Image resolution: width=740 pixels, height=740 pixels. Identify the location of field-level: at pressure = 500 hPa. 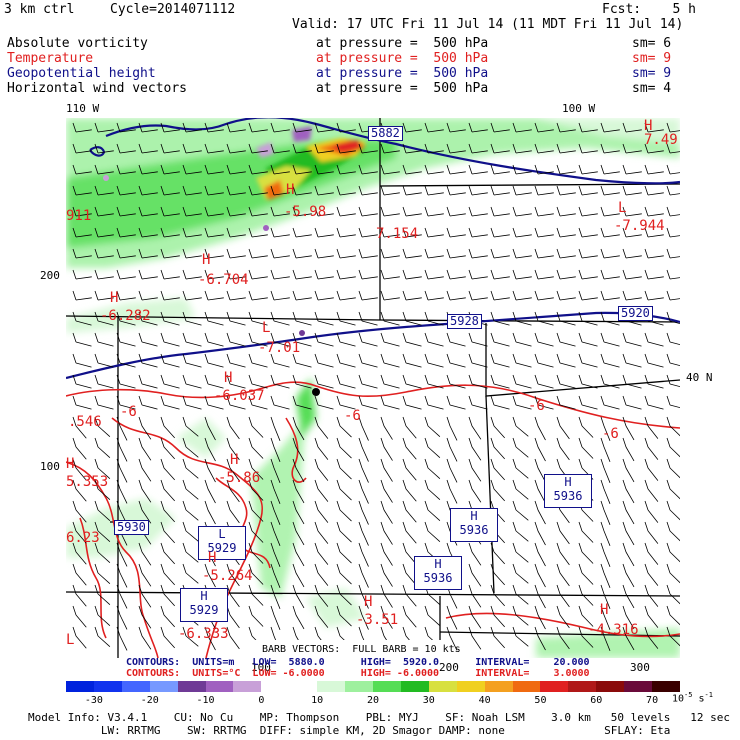
(402, 88).